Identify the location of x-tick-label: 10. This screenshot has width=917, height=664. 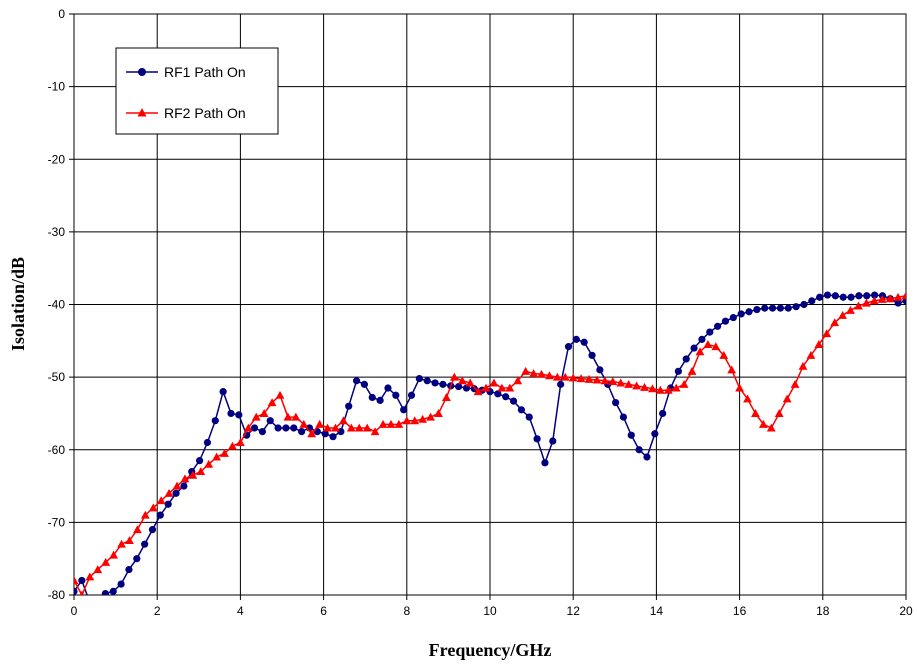
(490, 611).